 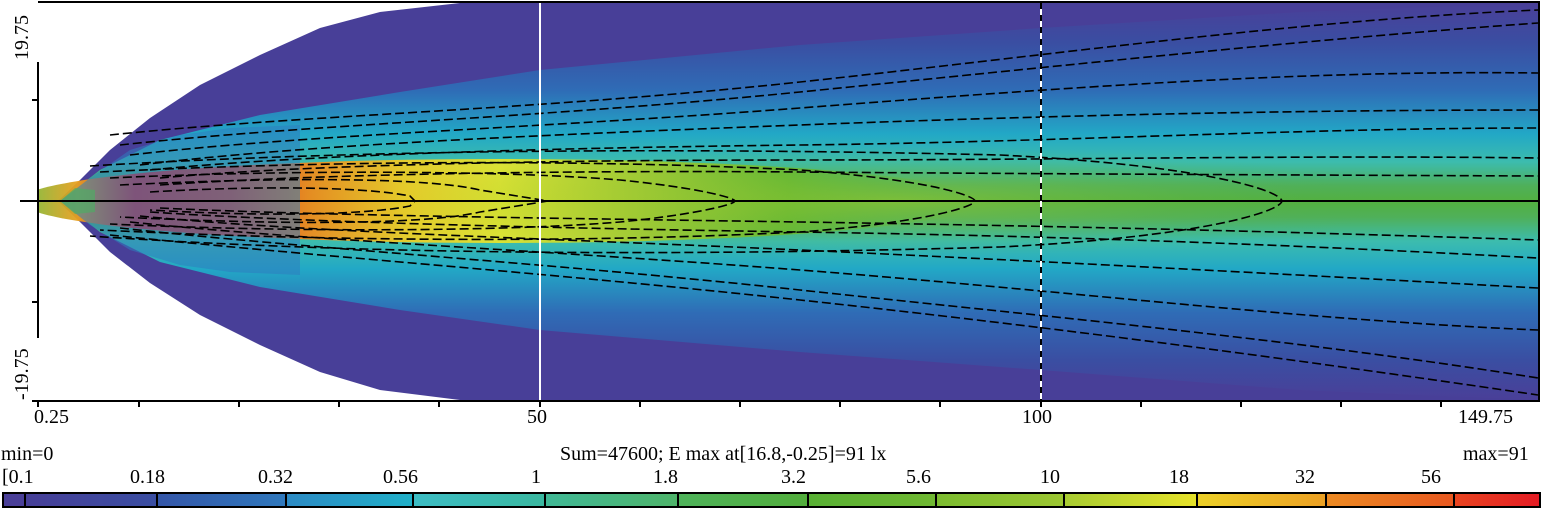 I want to click on scale-label: 18, so click(x=1179, y=477).